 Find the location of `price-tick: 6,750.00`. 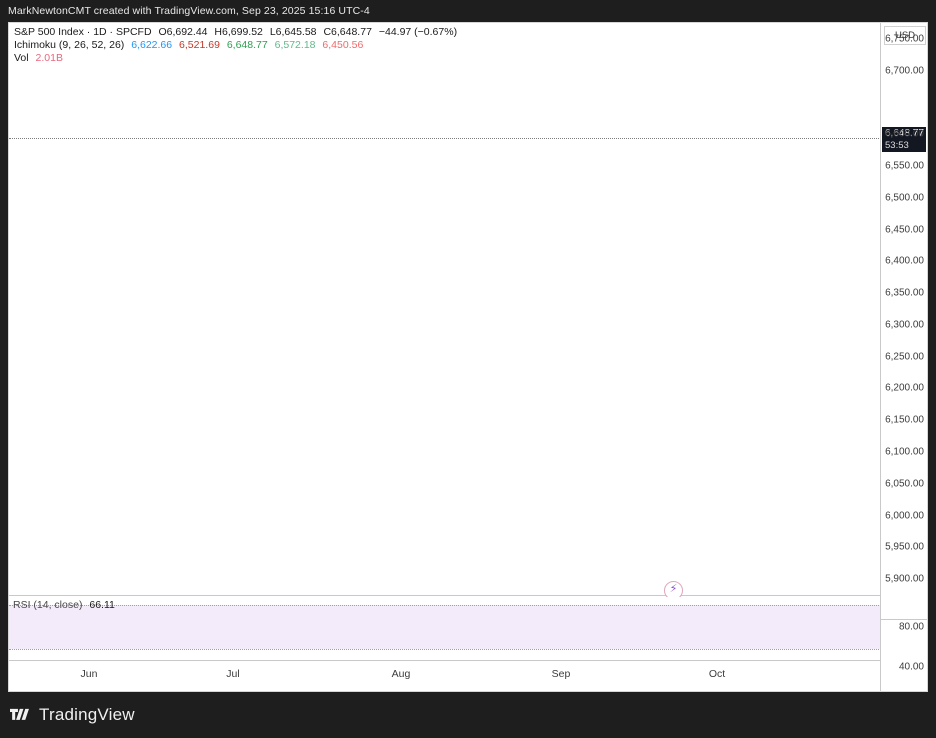

price-tick: 6,750.00 is located at coordinates (904, 39).